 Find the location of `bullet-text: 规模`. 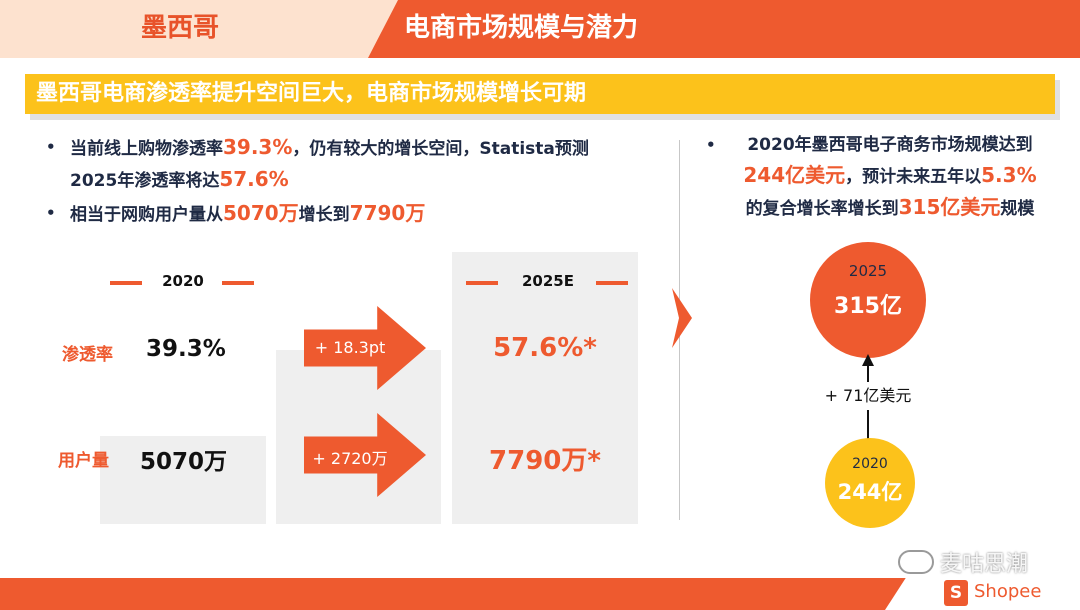

bullet-text: 规模 is located at coordinates (1017, 209).